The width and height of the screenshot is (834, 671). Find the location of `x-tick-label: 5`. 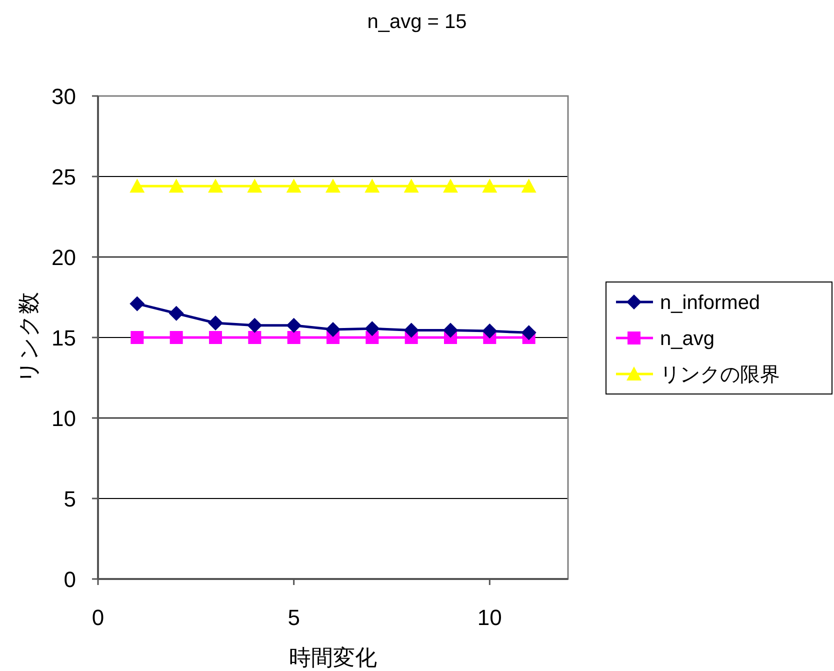

x-tick-label: 5 is located at coordinates (294, 617).